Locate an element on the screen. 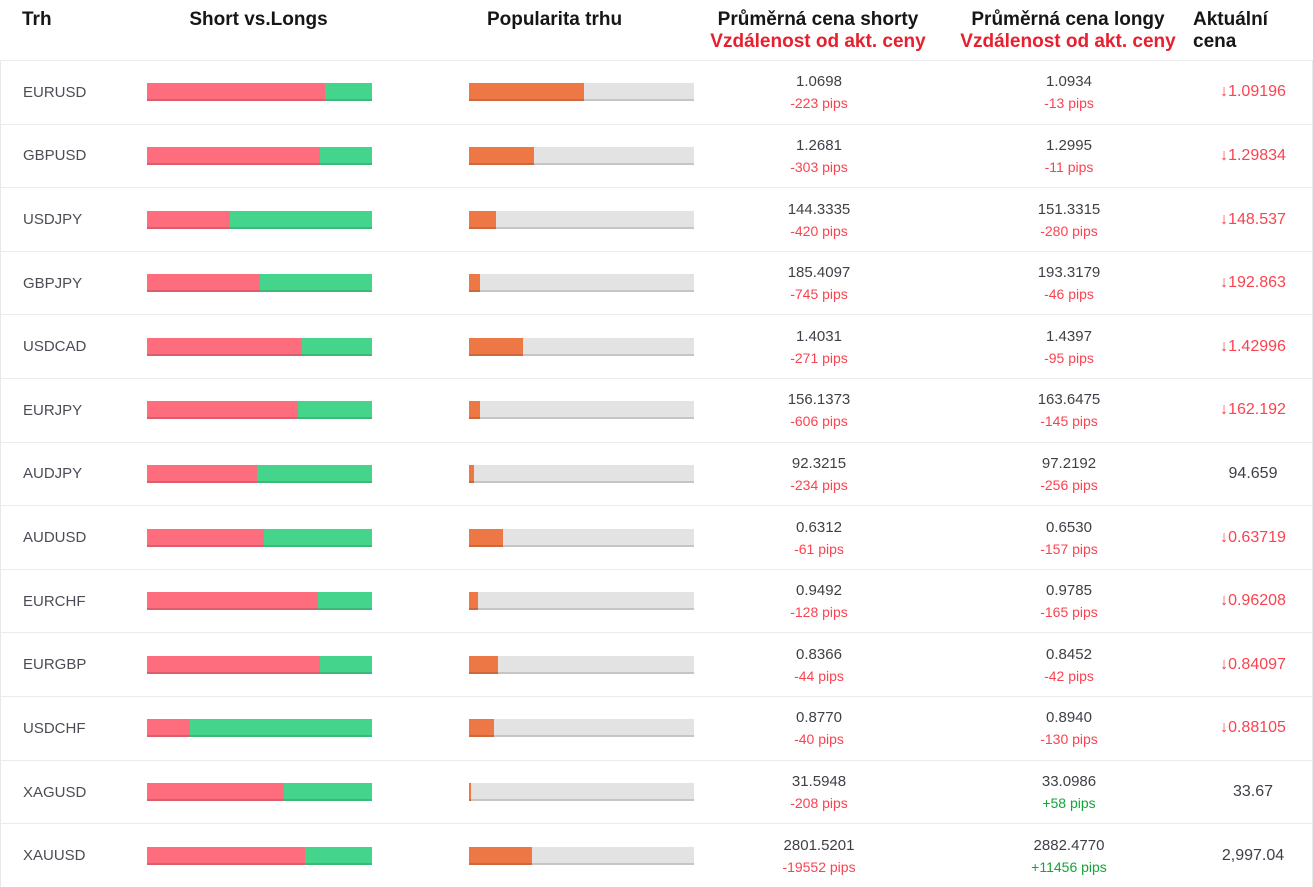 Image resolution: width=1313 pixels, height=887 pixels. avg-long-price-cell: 0.8940 -130 pips is located at coordinates (1069, 728).